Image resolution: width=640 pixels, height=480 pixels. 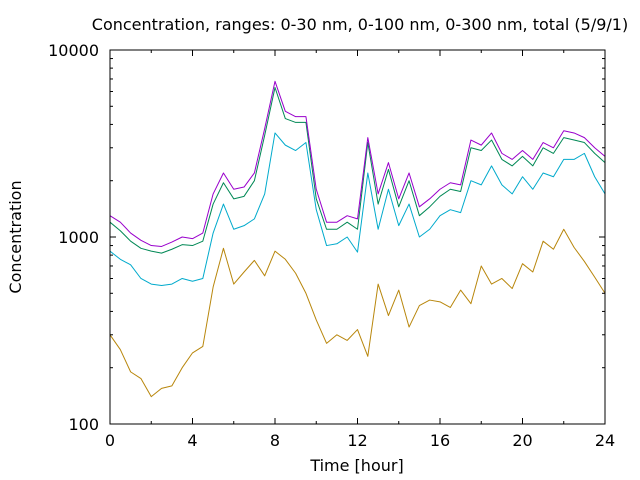 I want to click on x-tick-label: 0, so click(x=110, y=440).